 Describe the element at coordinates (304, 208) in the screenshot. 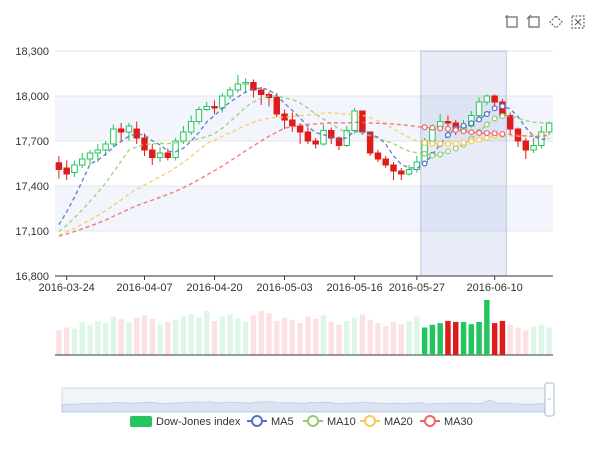

I see `grid-band` at that location.